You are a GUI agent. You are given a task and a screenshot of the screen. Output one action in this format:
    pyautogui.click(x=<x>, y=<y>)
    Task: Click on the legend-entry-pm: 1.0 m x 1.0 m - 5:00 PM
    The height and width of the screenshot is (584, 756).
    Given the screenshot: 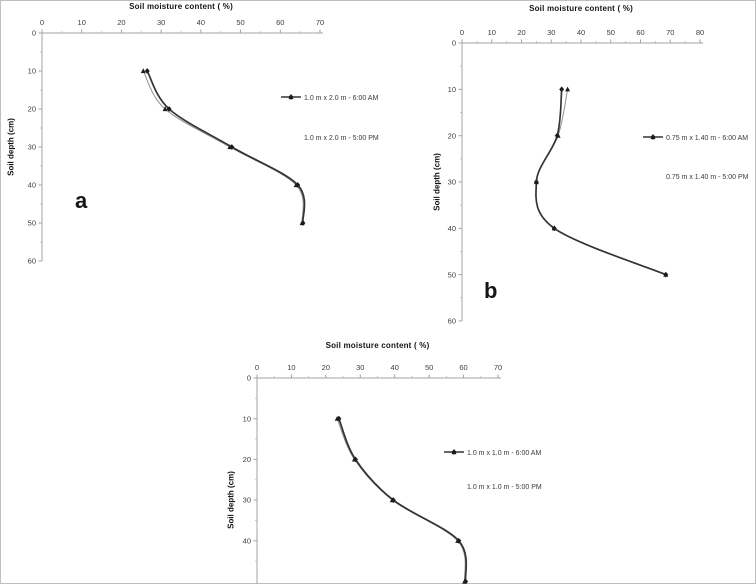 What is the action you would take?
    pyautogui.click(x=493, y=470)
    